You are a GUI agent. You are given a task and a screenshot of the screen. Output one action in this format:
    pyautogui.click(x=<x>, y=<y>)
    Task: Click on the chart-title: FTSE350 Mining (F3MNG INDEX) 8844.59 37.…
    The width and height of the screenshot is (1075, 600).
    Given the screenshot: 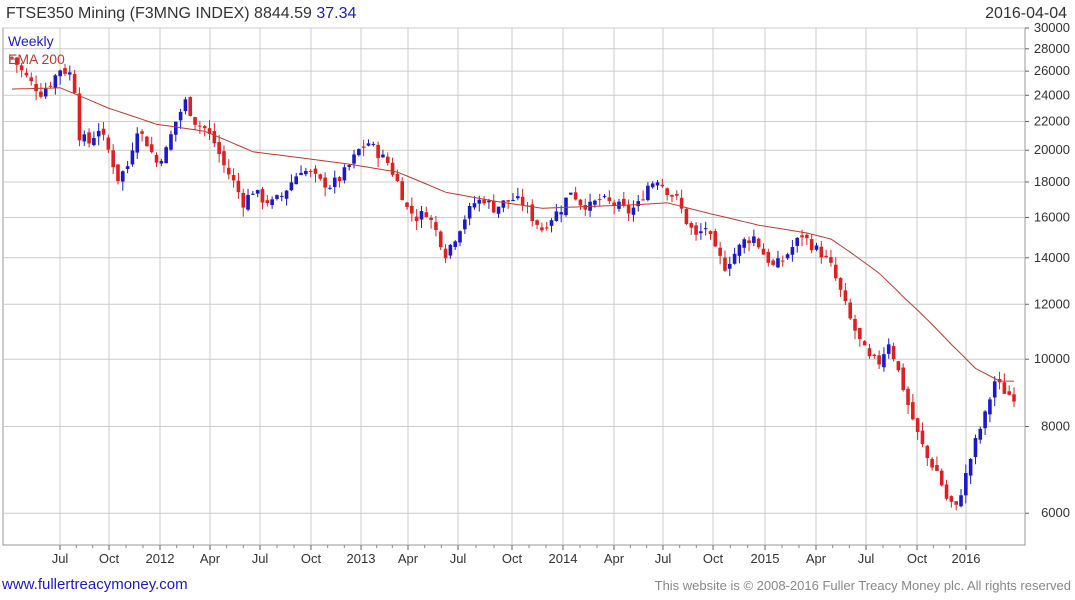 What is the action you would take?
    pyautogui.click(x=181, y=14)
    